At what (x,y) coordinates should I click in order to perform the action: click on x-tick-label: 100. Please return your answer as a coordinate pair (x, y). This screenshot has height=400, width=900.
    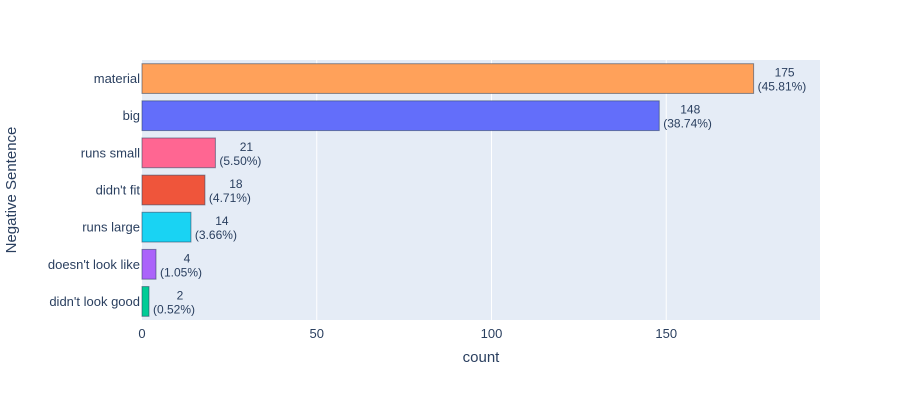
    Looking at the image, I should click on (492, 333).